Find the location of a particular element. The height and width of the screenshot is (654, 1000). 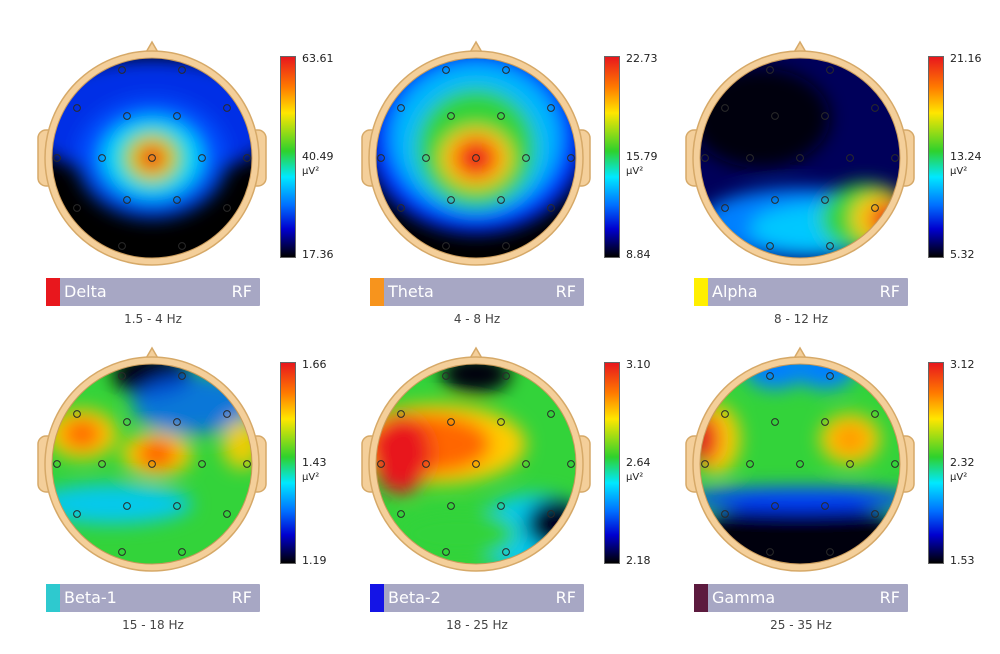

topomap-panel-beta-2: 3.10 2.64 µV² 2.18 Beta-2 RF 18 - 25 Hz is located at coordinates (503, 499).